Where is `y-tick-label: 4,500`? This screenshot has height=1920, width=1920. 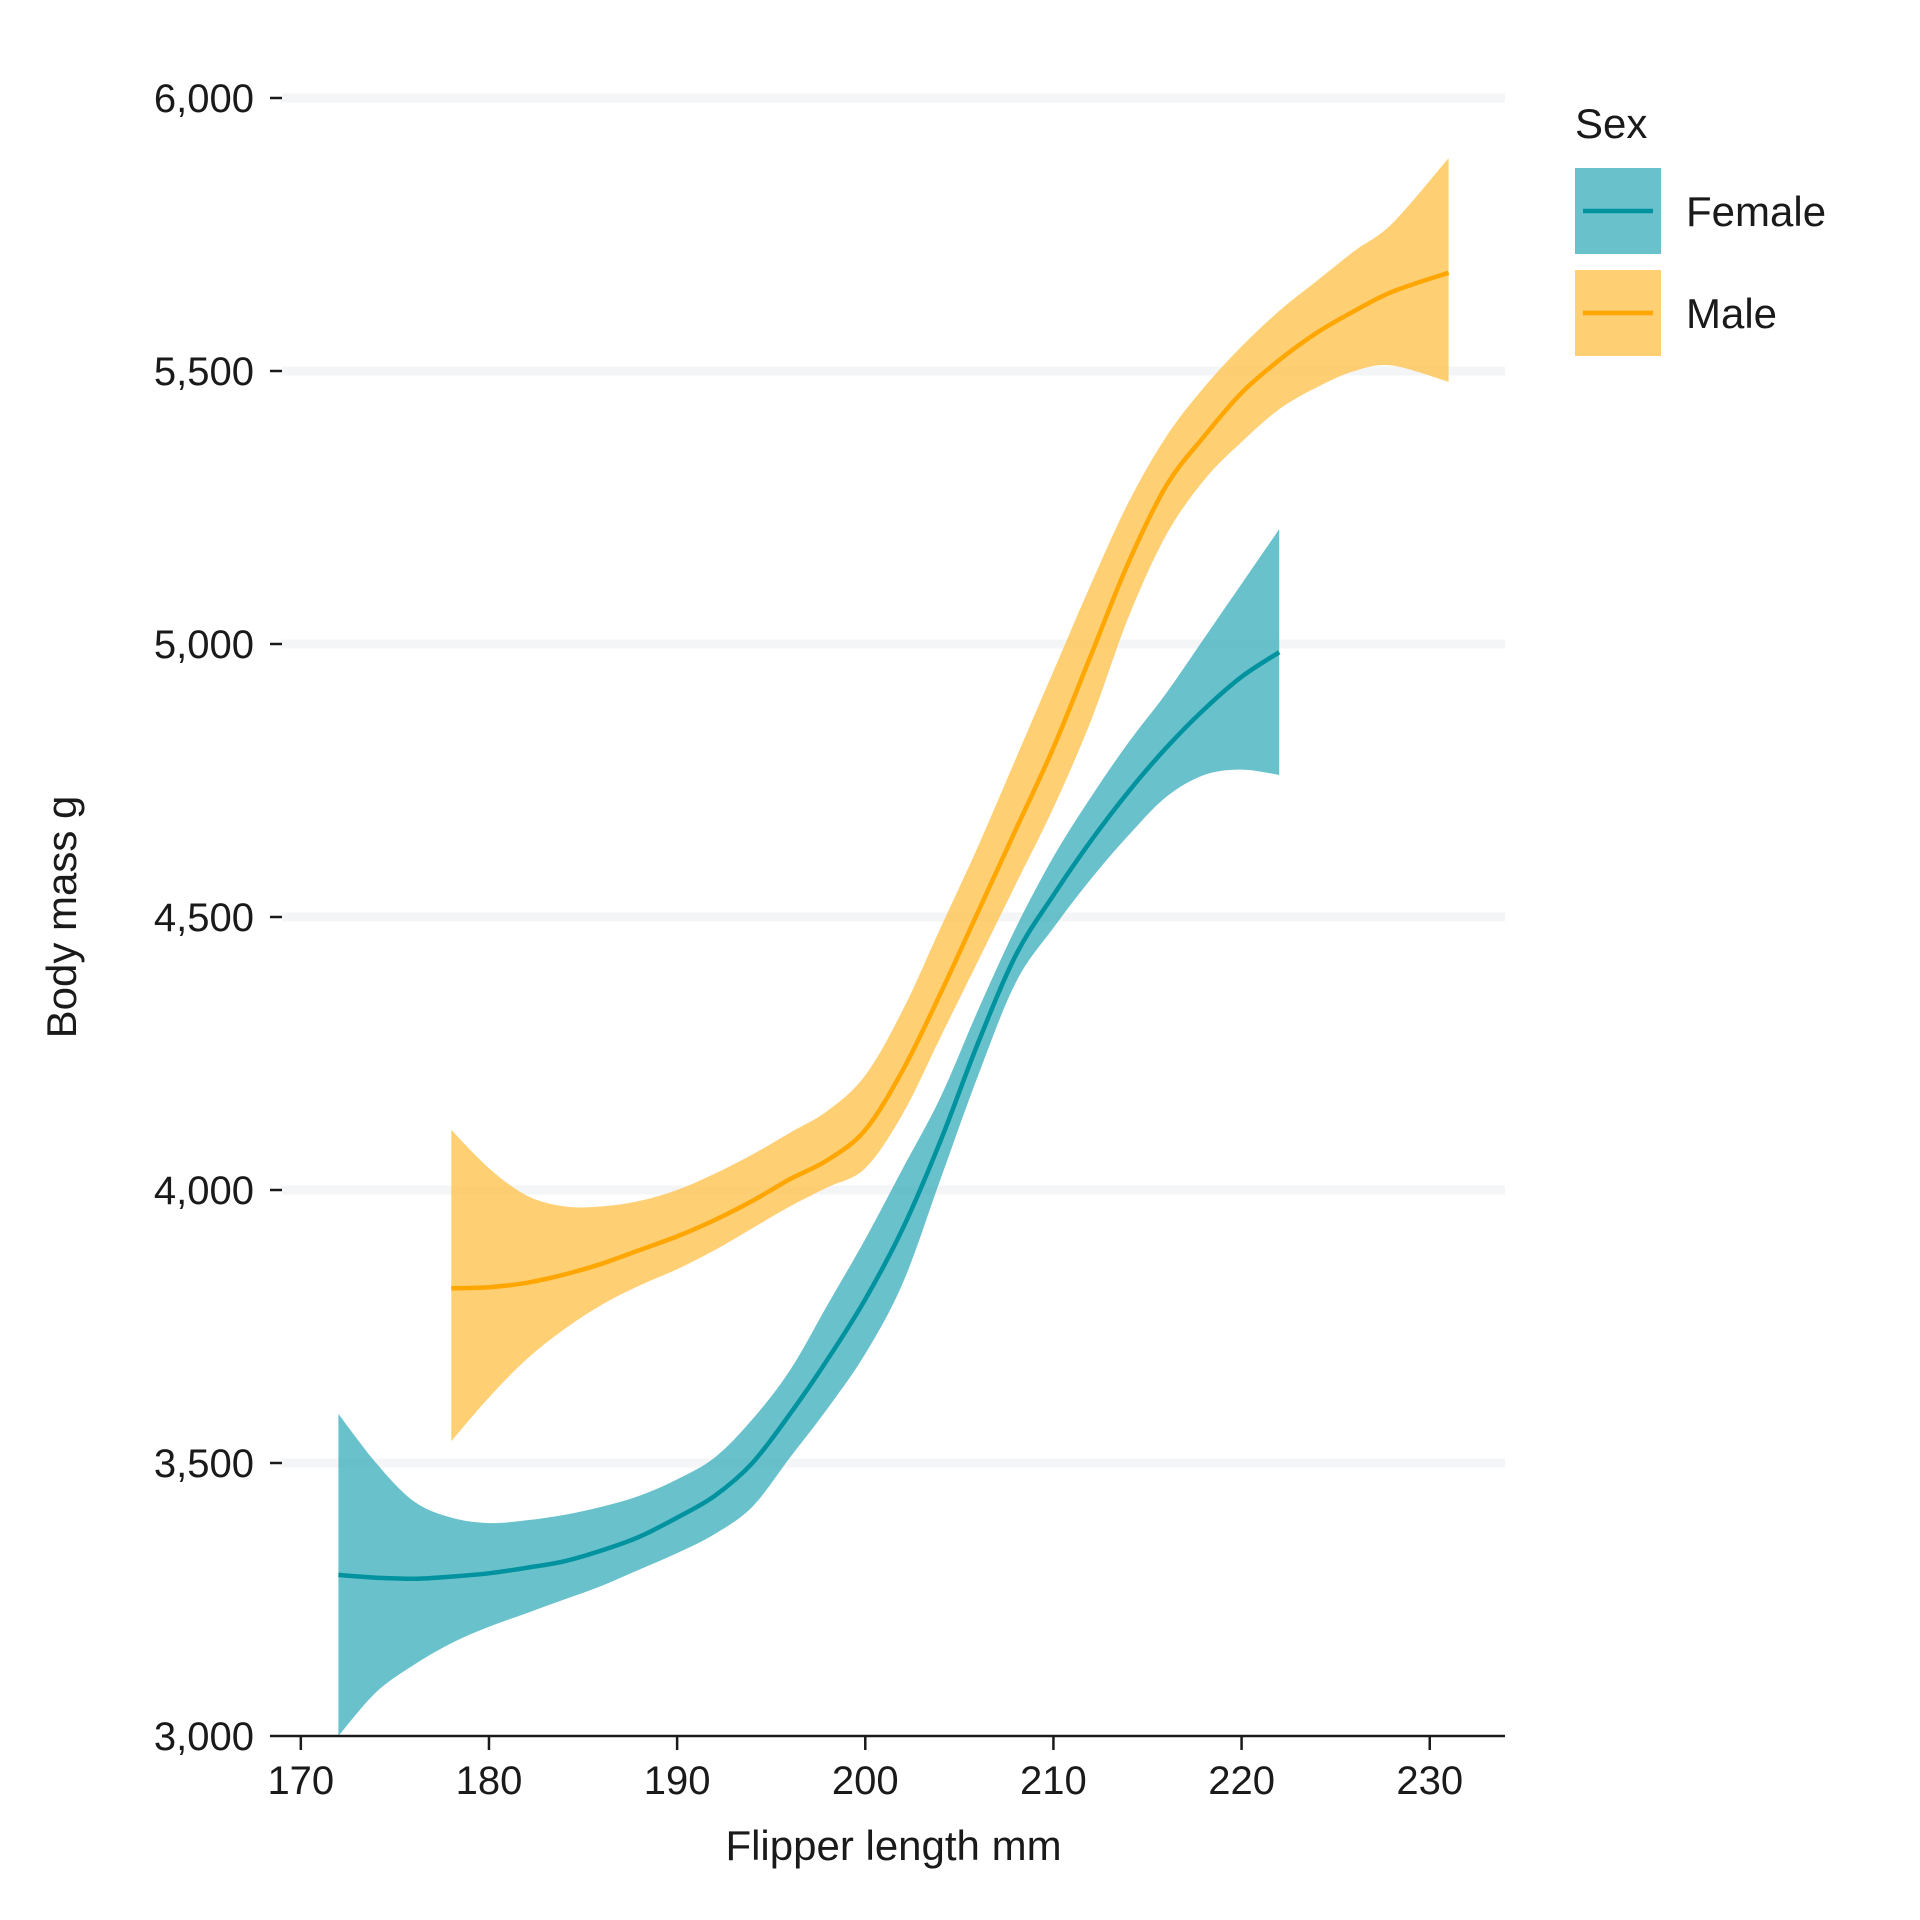 y-tick-label: 4,500 is located at coordinates (204, 918).